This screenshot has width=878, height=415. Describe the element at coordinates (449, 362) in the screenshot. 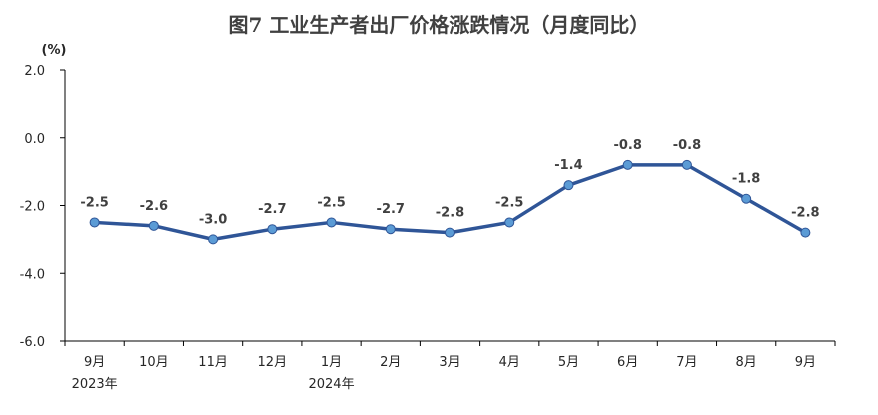

I see `x-tick-label: 3月` at that location.